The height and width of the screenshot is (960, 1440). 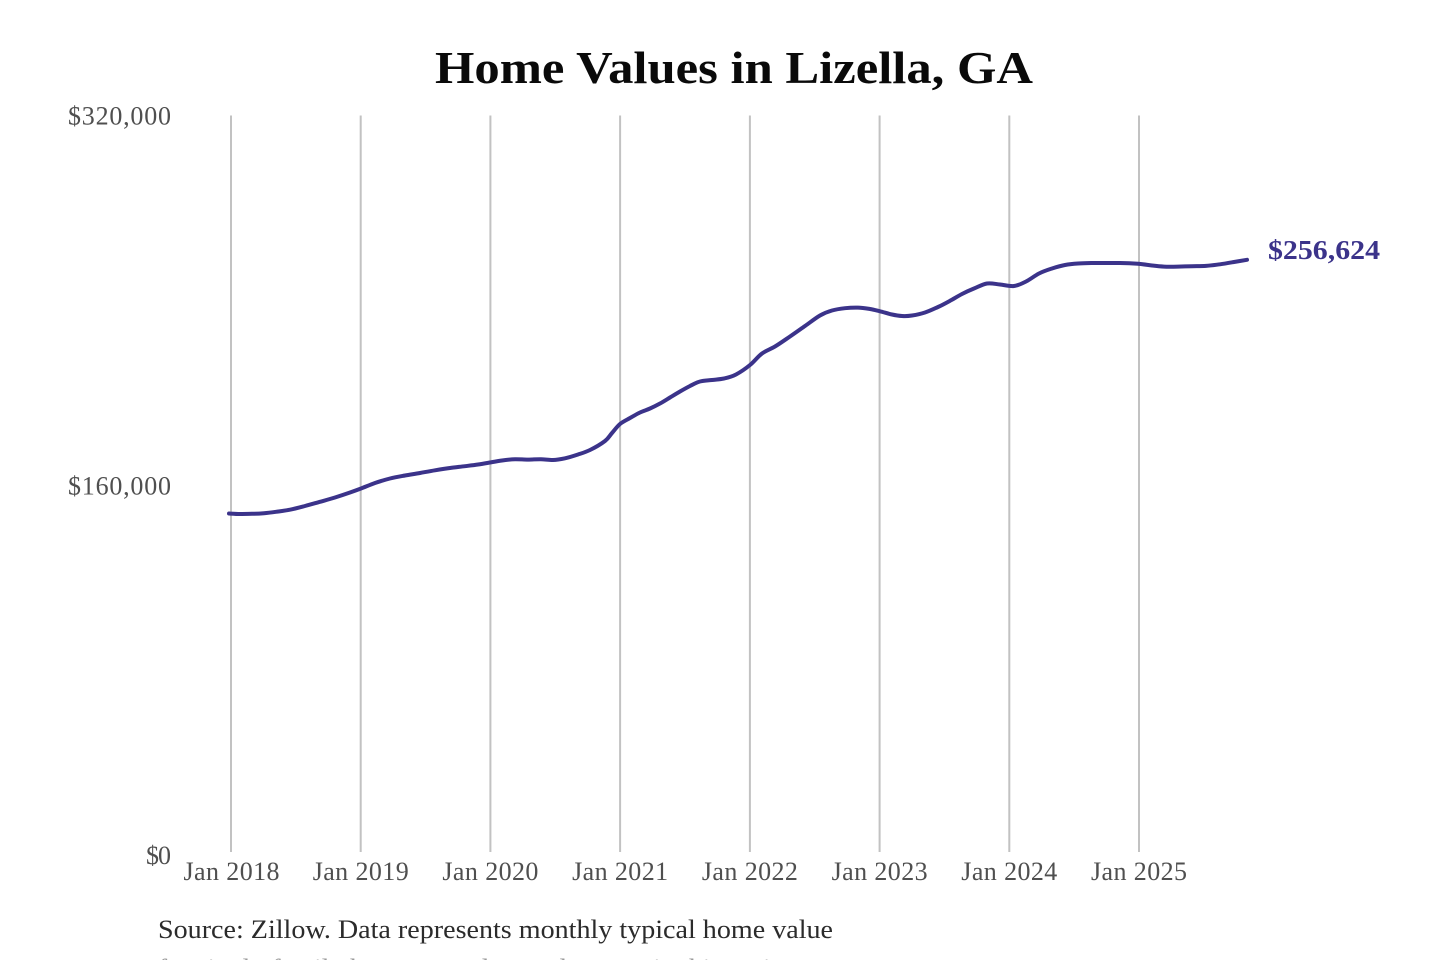 What do you see at coordinates (750, 871) in the screenshot?
I see `svg-text: Jan 2022` at bounding box center [750, 871].